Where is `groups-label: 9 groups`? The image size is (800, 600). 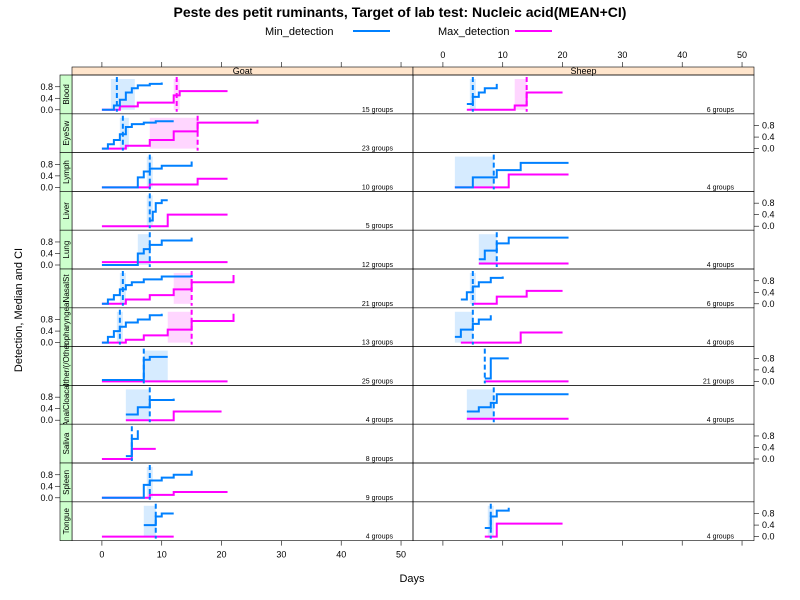 groups-label: 9 groups is located at coordinates (380, 498).